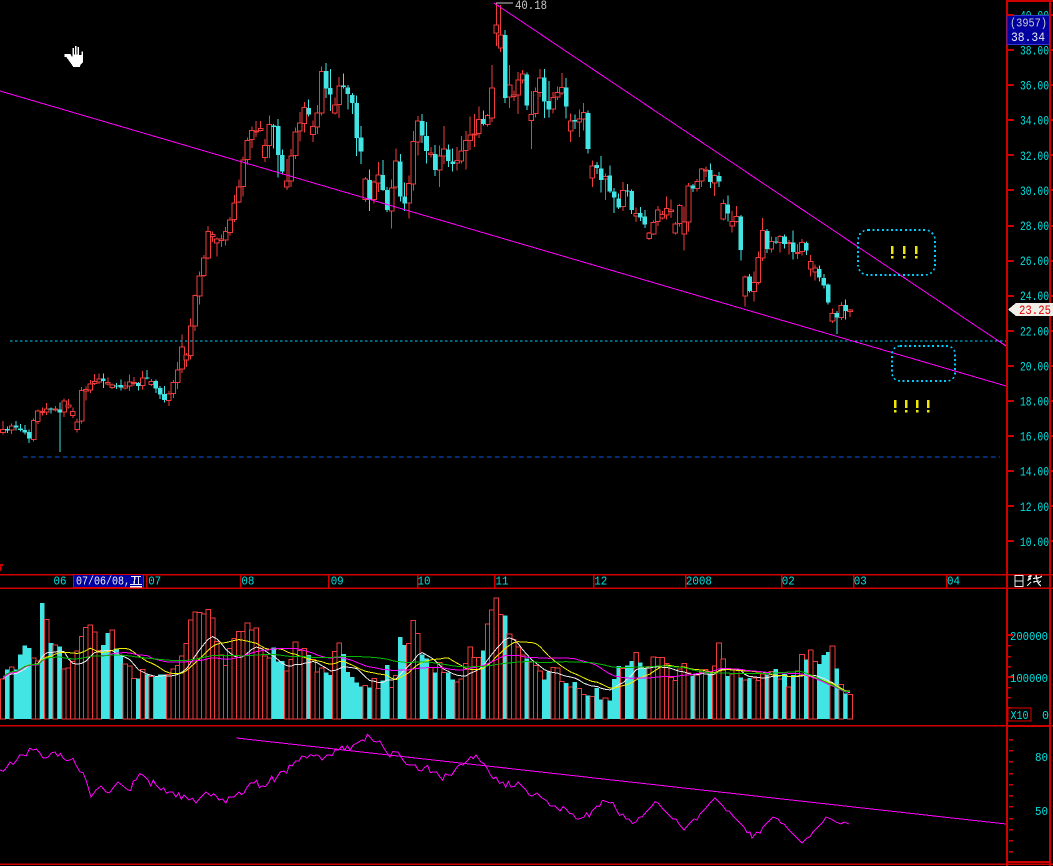  I want to click on svg-text: 2008, so click(699, 582).